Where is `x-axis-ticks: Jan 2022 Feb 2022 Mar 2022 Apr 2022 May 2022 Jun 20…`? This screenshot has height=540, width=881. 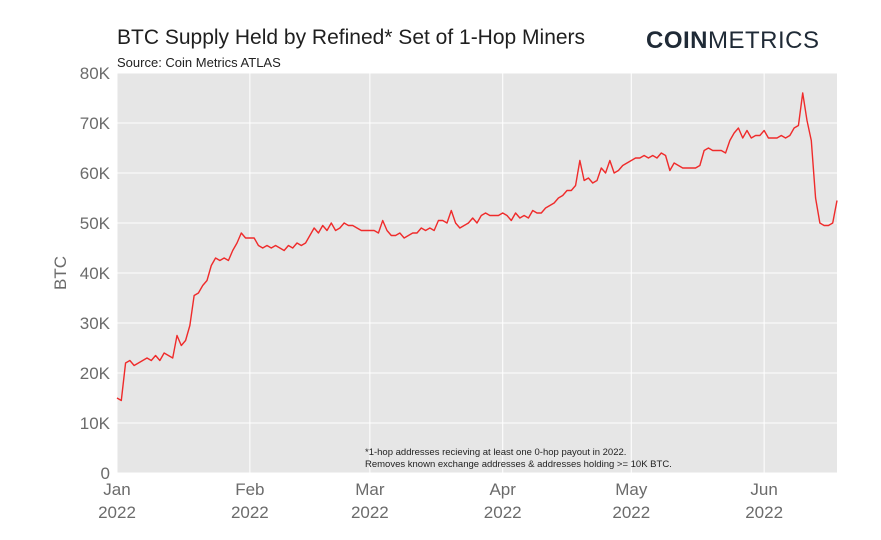 x-axis-ticks: Jan 2022 Feb 2022 Mar 2022 Apr 2022 May 2022 Jun 20… is located at coordinates (440, 501).